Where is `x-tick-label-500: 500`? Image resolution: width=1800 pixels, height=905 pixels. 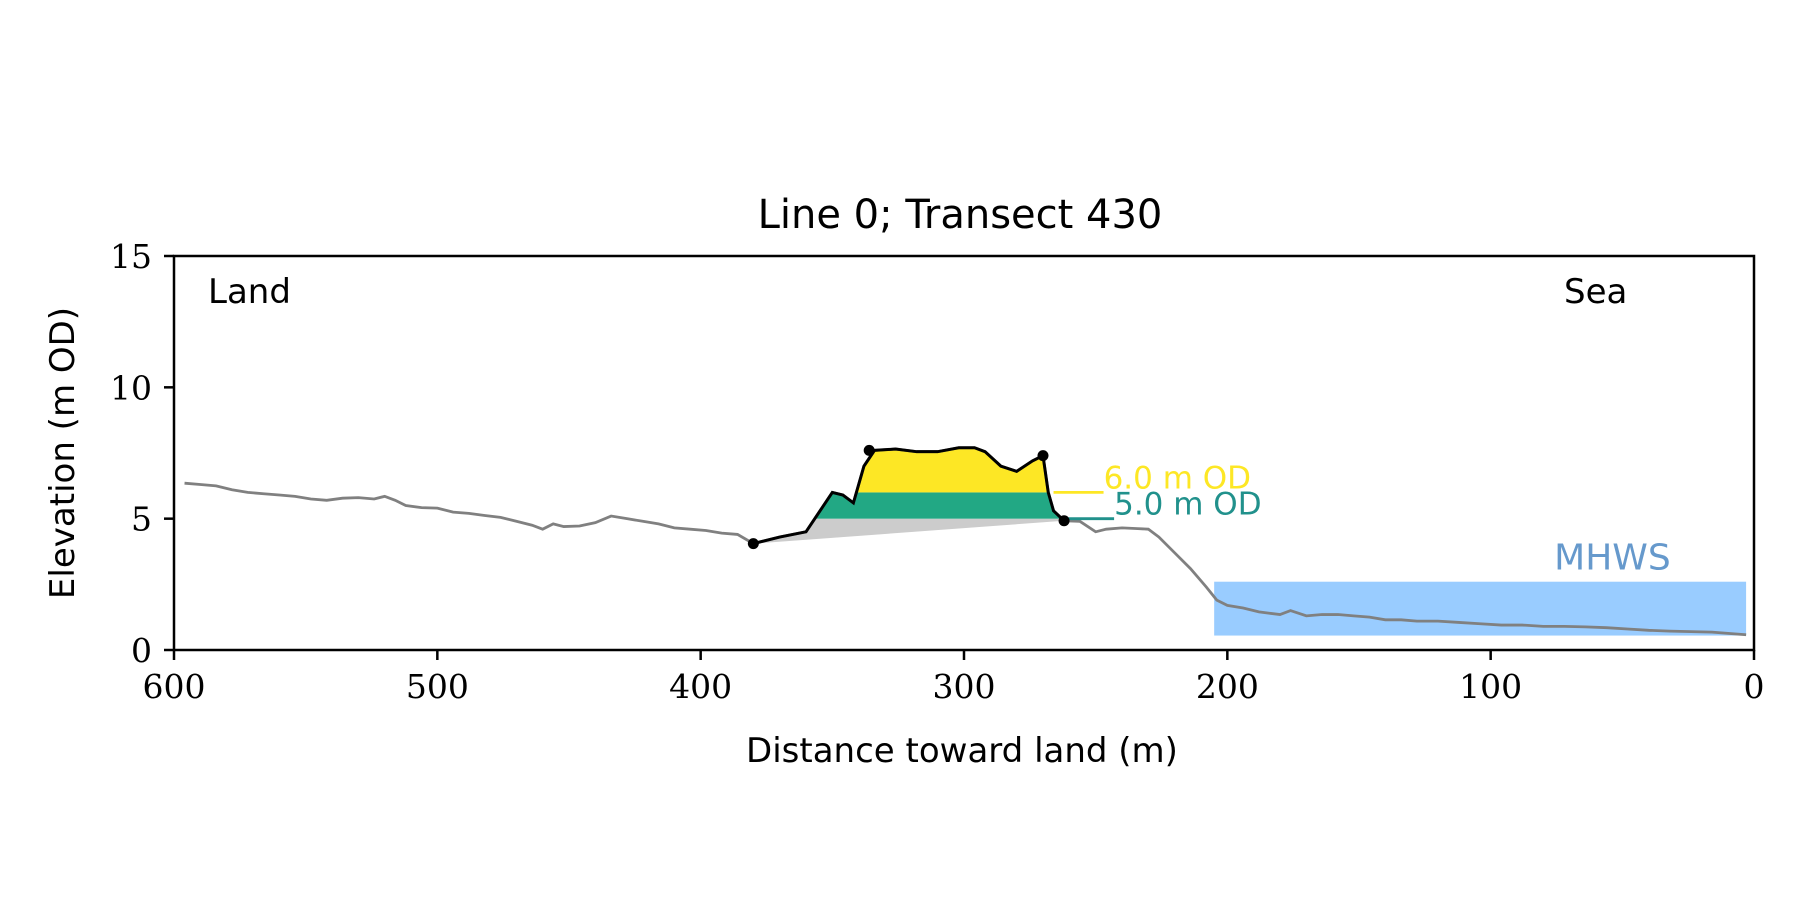 x-tick-label-500: 500 is located at coordinates (437, 686).